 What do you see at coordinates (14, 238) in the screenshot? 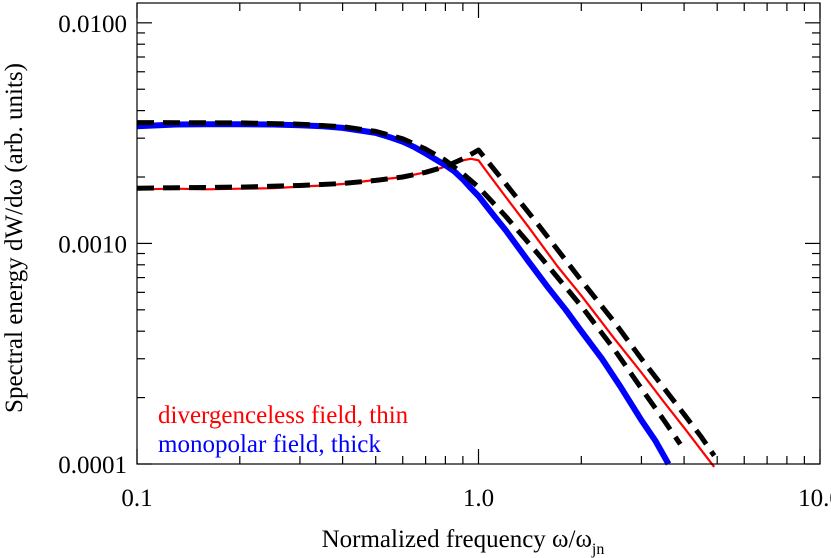
I see `y-axis-title: Spectral energy dW/dω (arb. units)` at bounding box center [14, 238].